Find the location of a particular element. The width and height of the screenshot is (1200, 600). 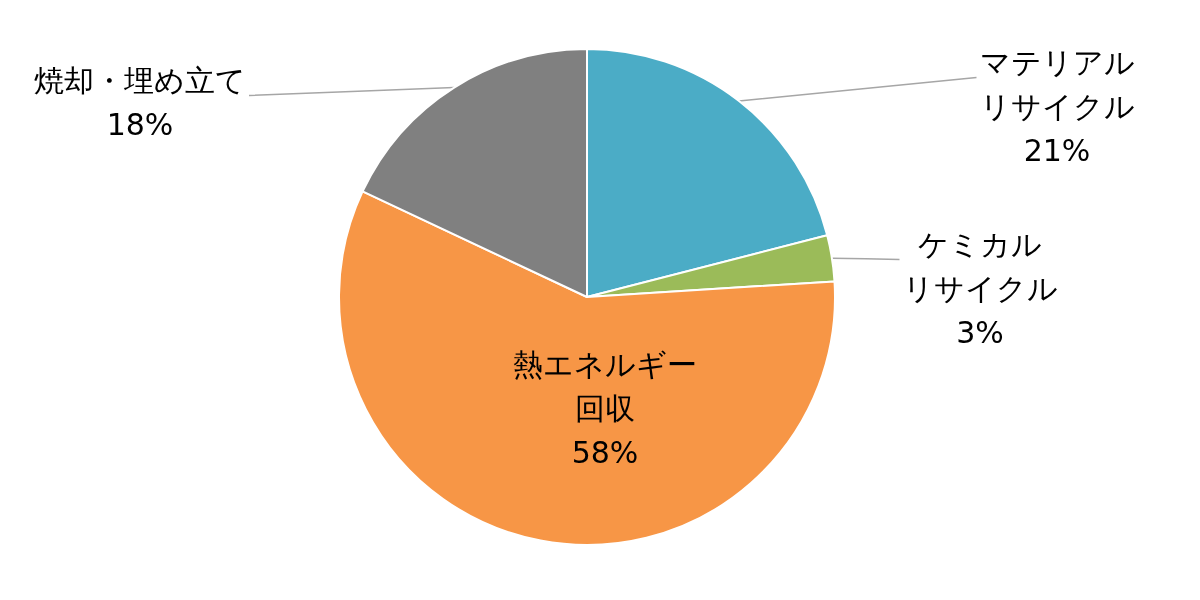

slice-label: 熱エネルギー回収 is located at coordinates (605, 386).